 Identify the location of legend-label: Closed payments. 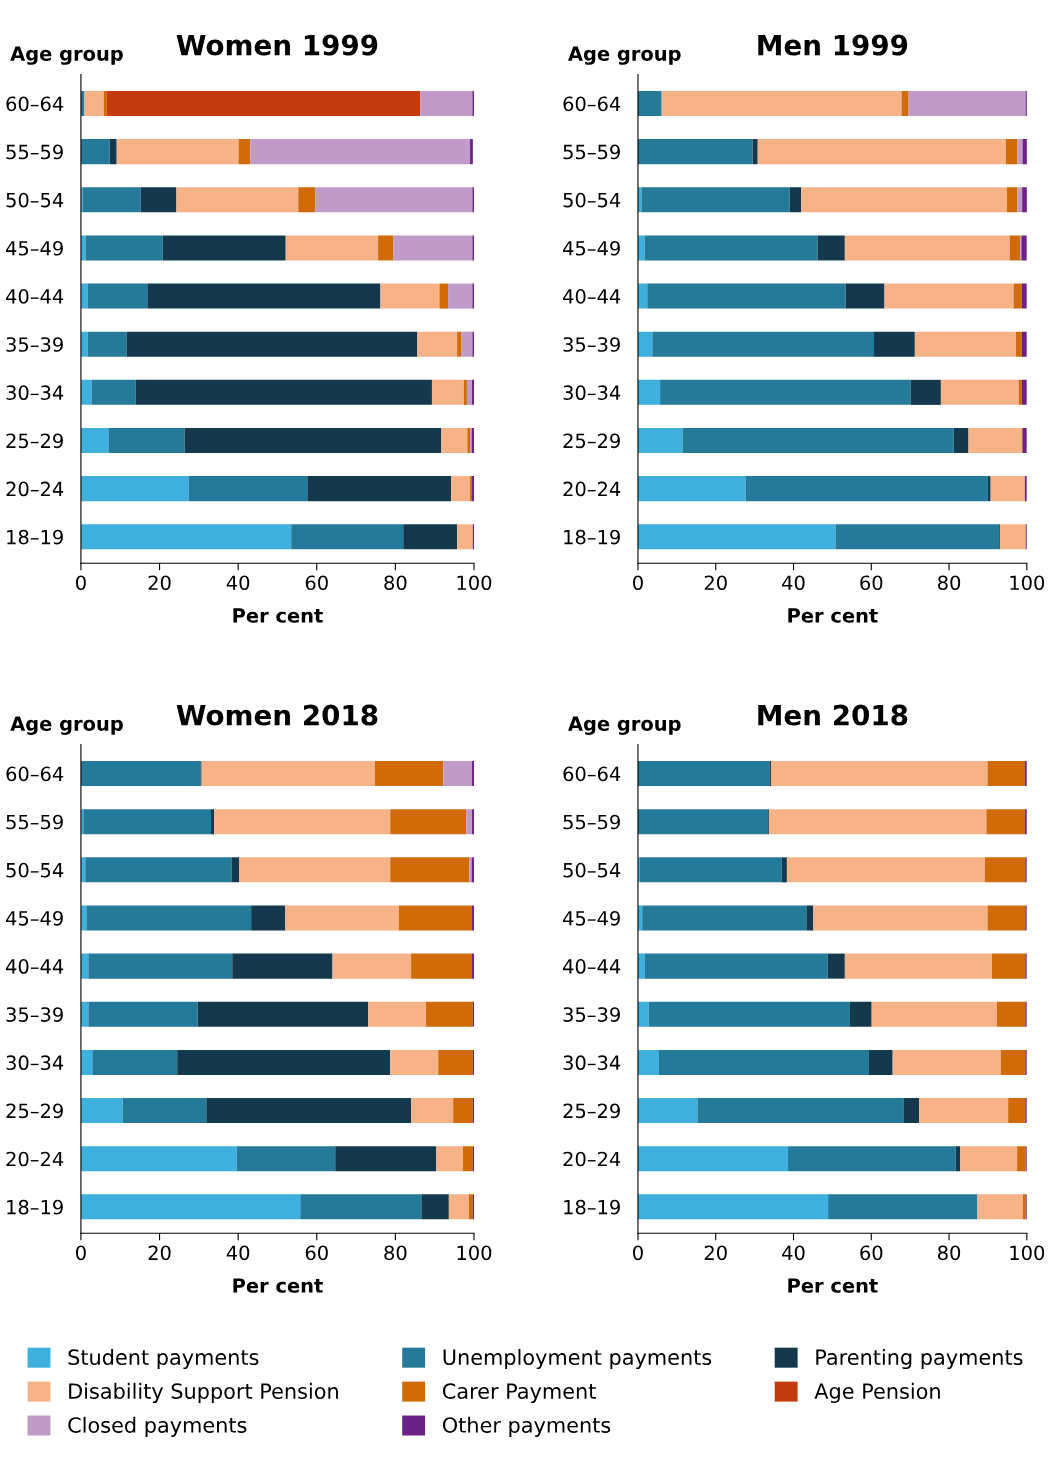
(157, 1426).